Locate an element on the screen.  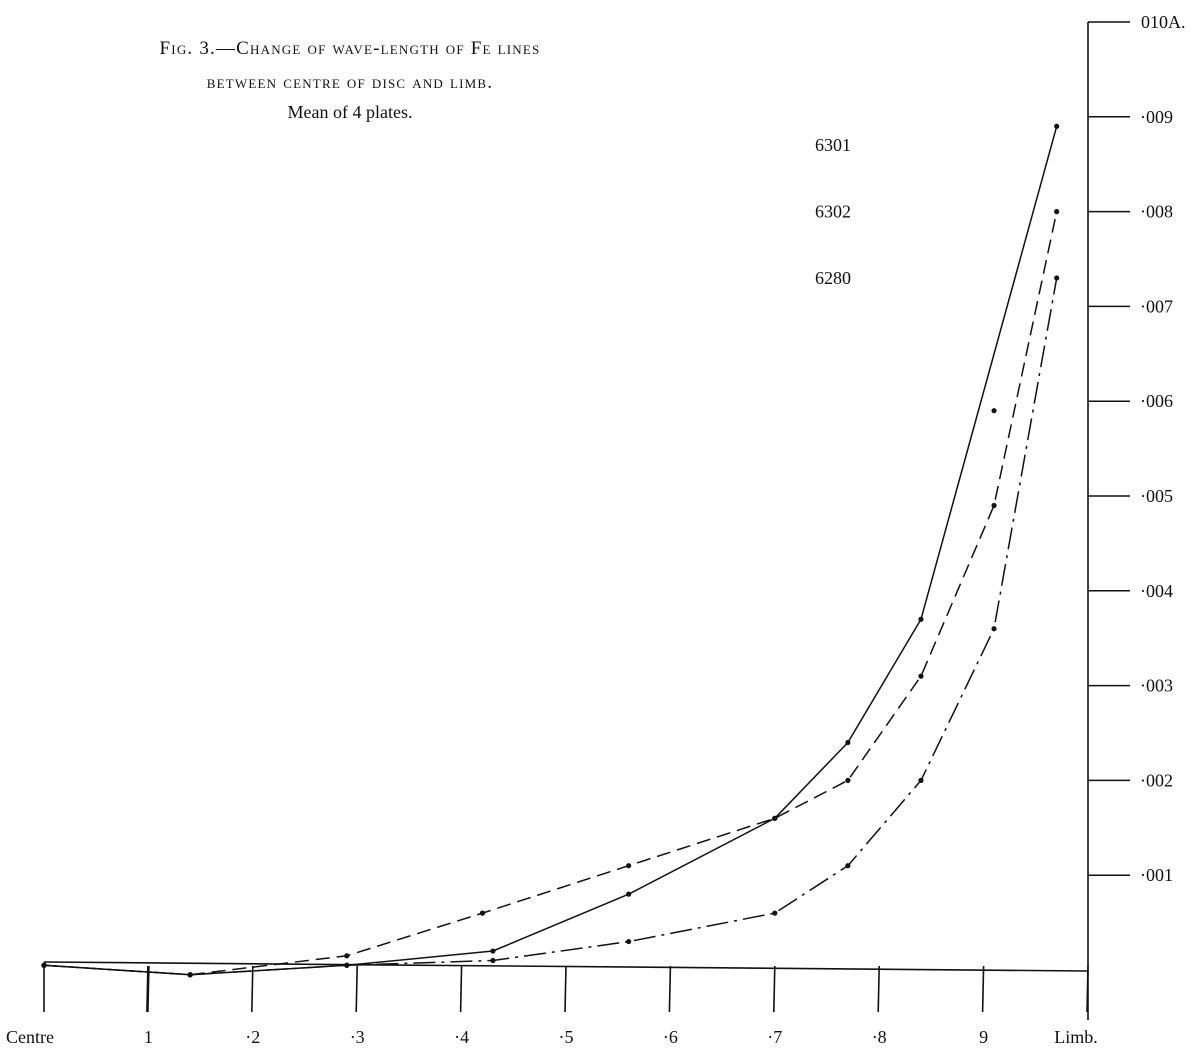
y-tick-label: 010A. is located at coordinates (1163, 22).